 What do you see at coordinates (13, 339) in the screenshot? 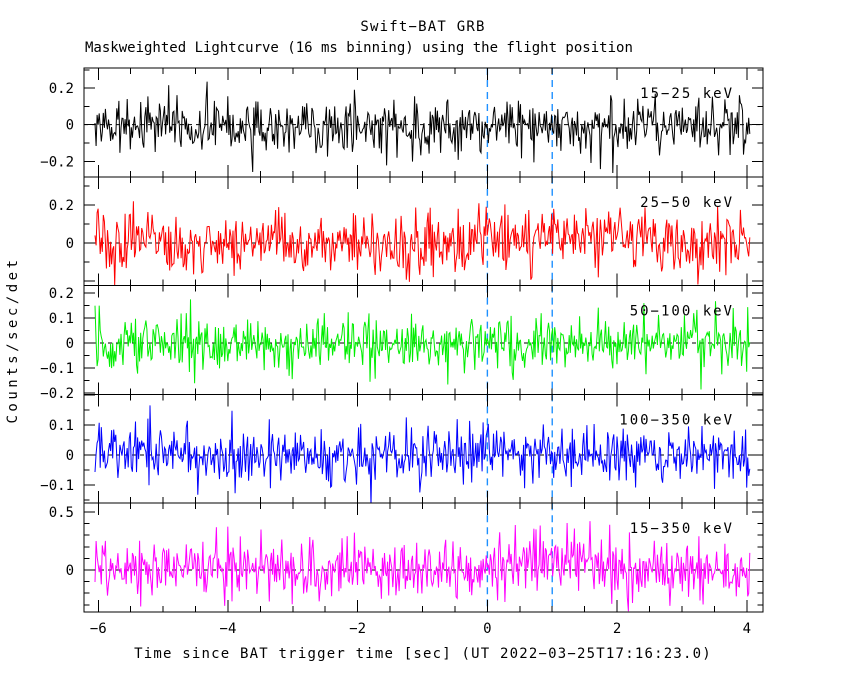
I see `y-axis-label: Counts/sec/det` at bounding box center [13, 339].